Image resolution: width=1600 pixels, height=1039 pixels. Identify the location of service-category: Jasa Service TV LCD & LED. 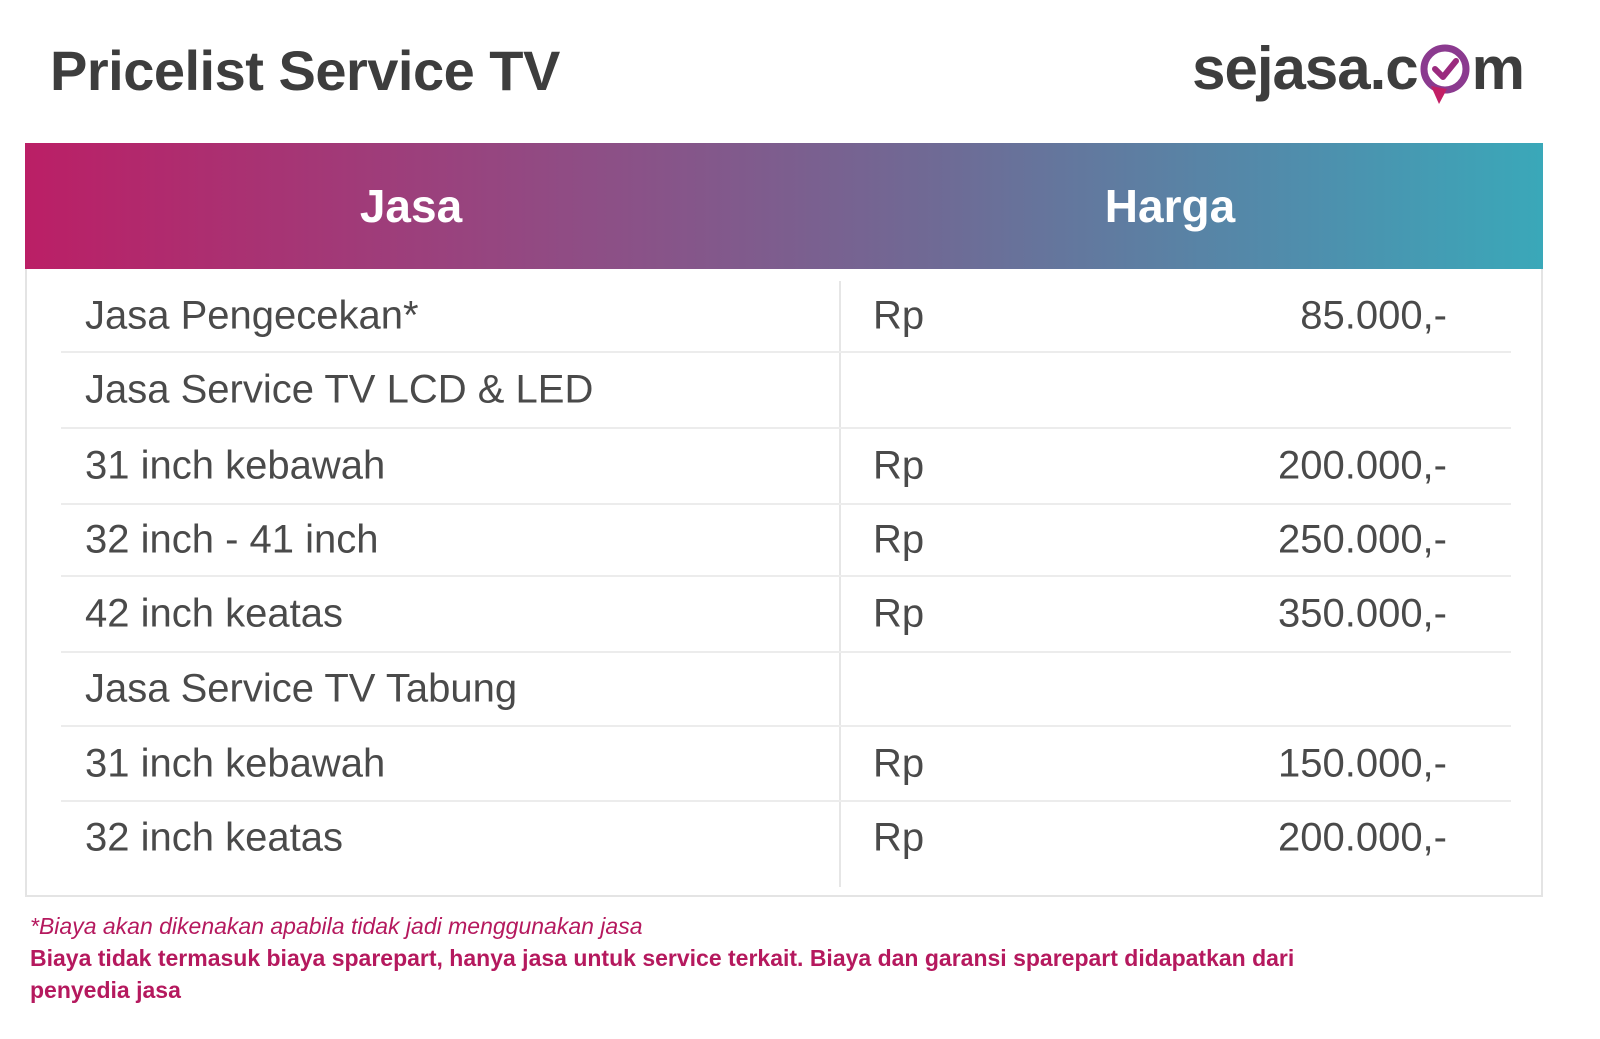
(339, 389).